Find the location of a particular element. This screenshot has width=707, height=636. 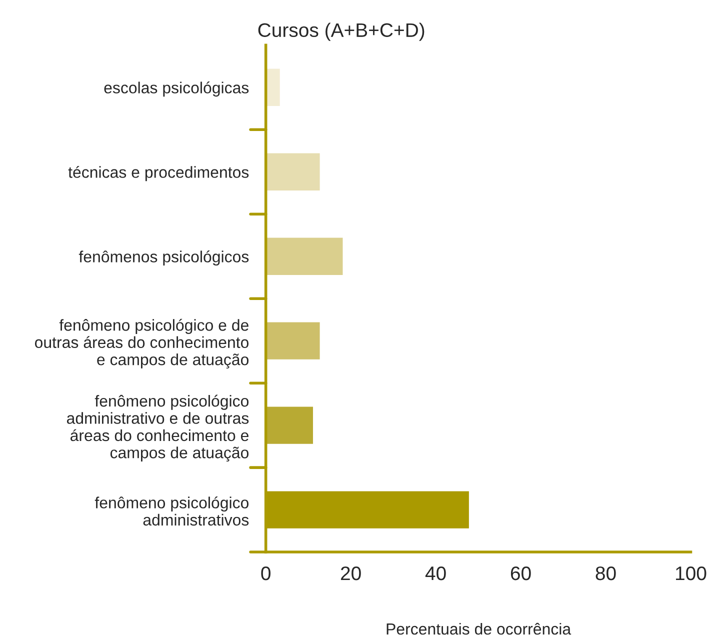

y-tick-label: fenômenos psicológicos is located at coordinates (163, 258).